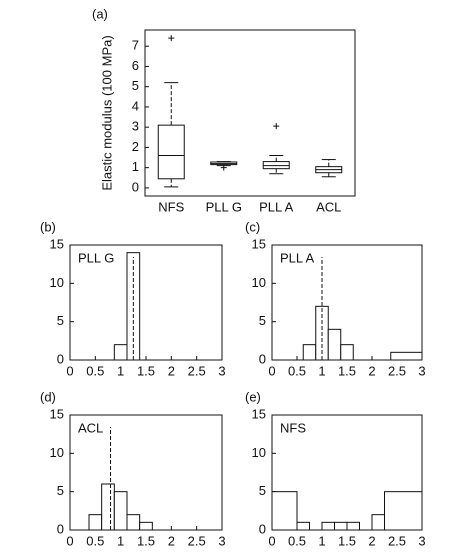 Image resolution: width=474 pixels, height=553 pixels. Describe the element at coordinates (253, 396) in the screenshot. I see `panel-label: (e)` at that location.